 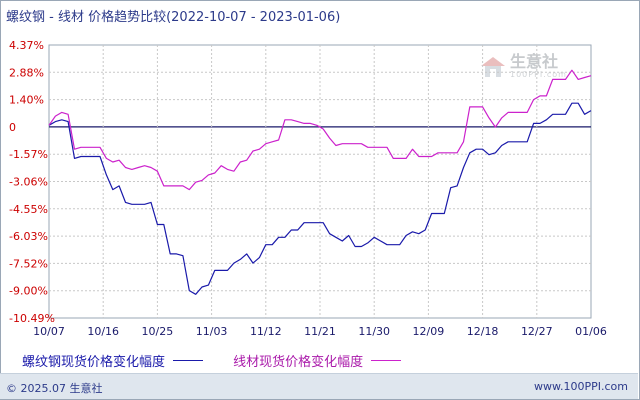 I want to click on y-tick-label: 0, so click(x=12, y=127).